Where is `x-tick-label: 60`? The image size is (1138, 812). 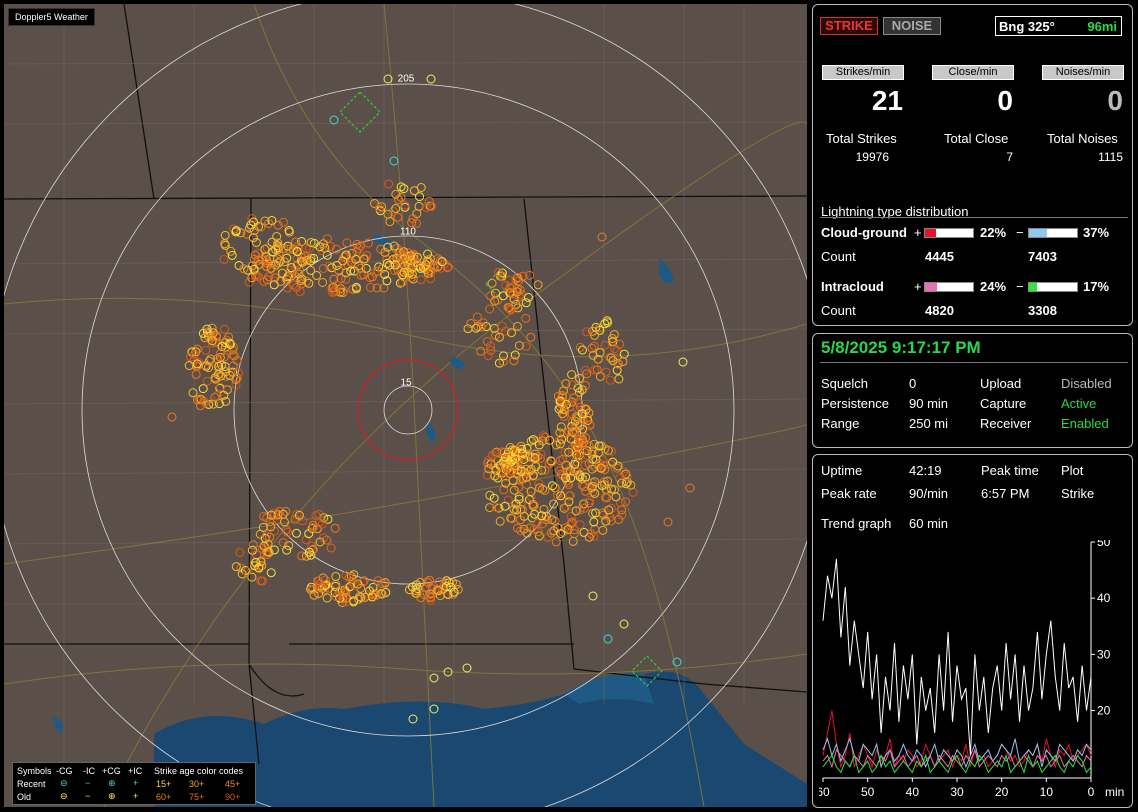
x-tick-label: 60 is located at coordinates (824, 792).